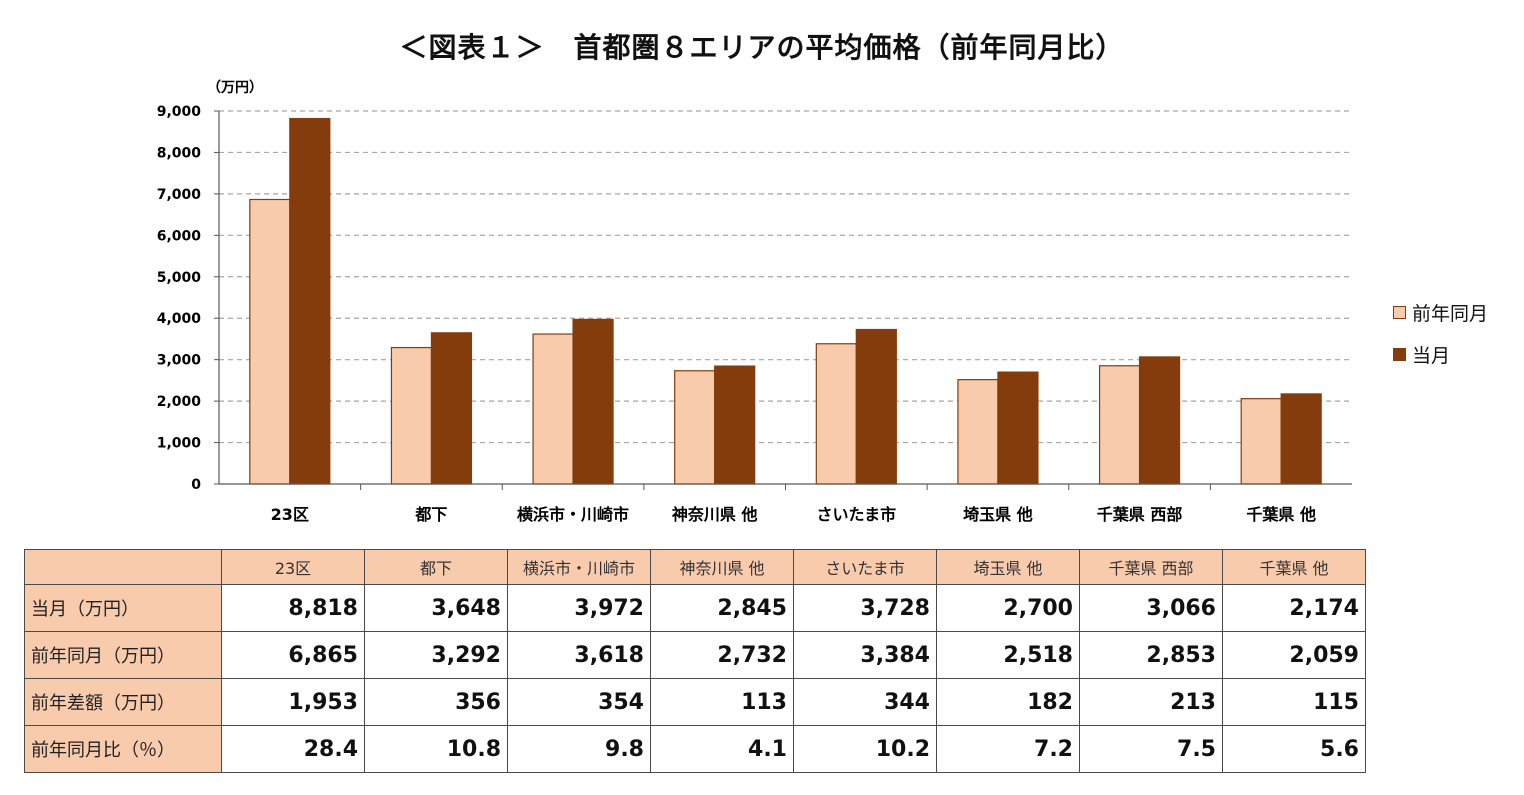 This screenshot has width=1524, height=795. Describe the element at coordinates (573, 514) in the screenshot. I see `x-tick-label: 横浜市・川崎市` at that location.